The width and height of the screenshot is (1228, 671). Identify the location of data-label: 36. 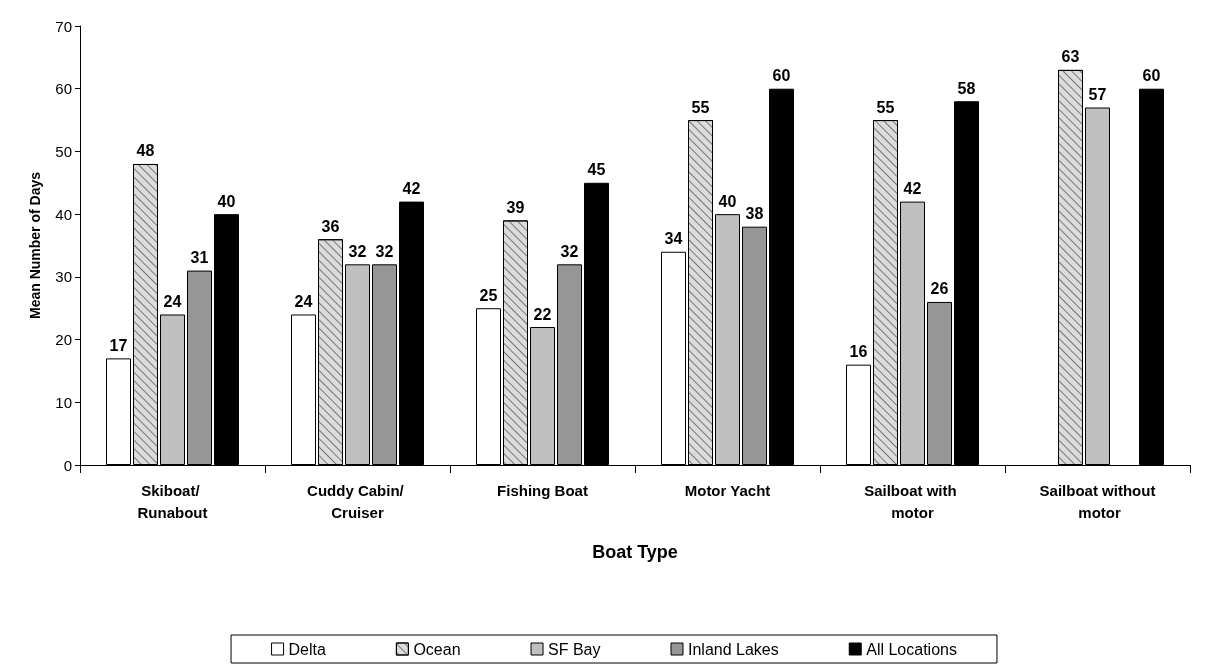
(330, 226).